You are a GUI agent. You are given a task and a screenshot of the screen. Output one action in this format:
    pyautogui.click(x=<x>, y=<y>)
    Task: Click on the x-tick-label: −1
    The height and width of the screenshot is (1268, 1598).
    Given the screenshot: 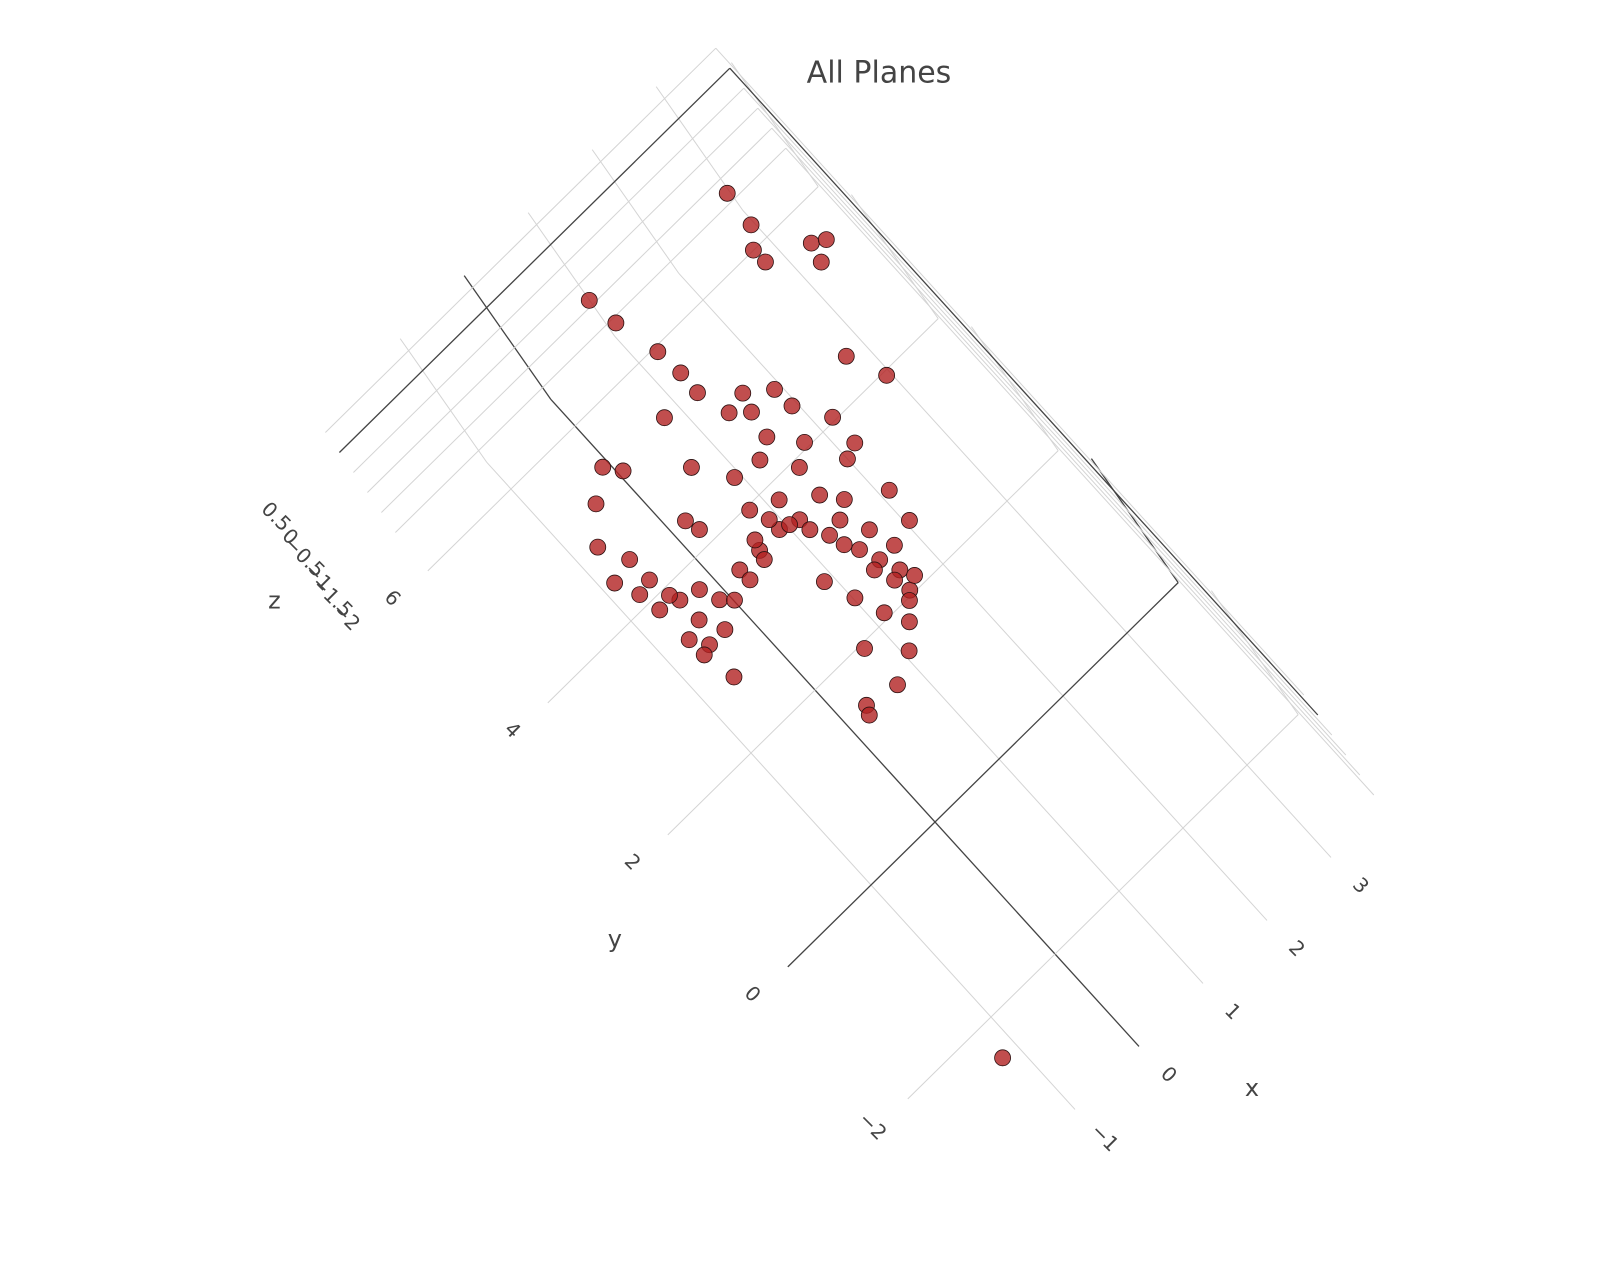 What is the action you would take?
    pyautogui.click(x=1105, y=1137)
    